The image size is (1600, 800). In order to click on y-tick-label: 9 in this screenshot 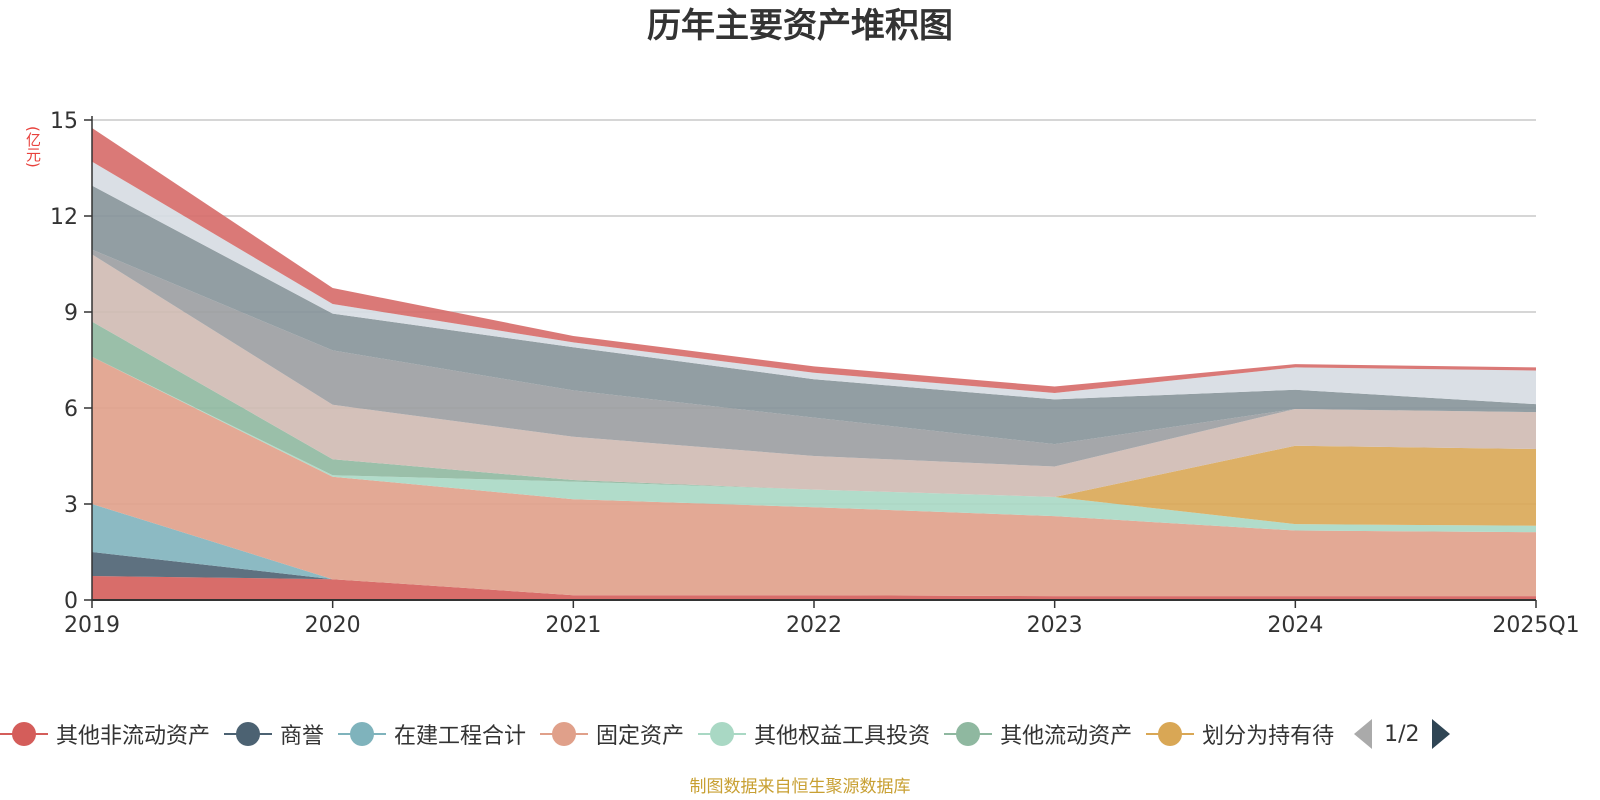, I will do `click(71, 313)`.